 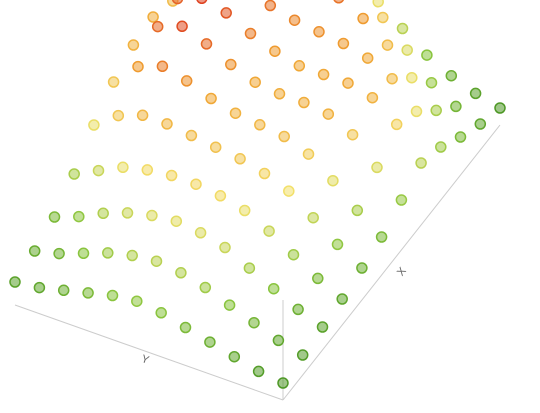 What do you see at coordinates (149, 352) in the screenshot?
I see `floor-edge` at bounding box center [149, 352].